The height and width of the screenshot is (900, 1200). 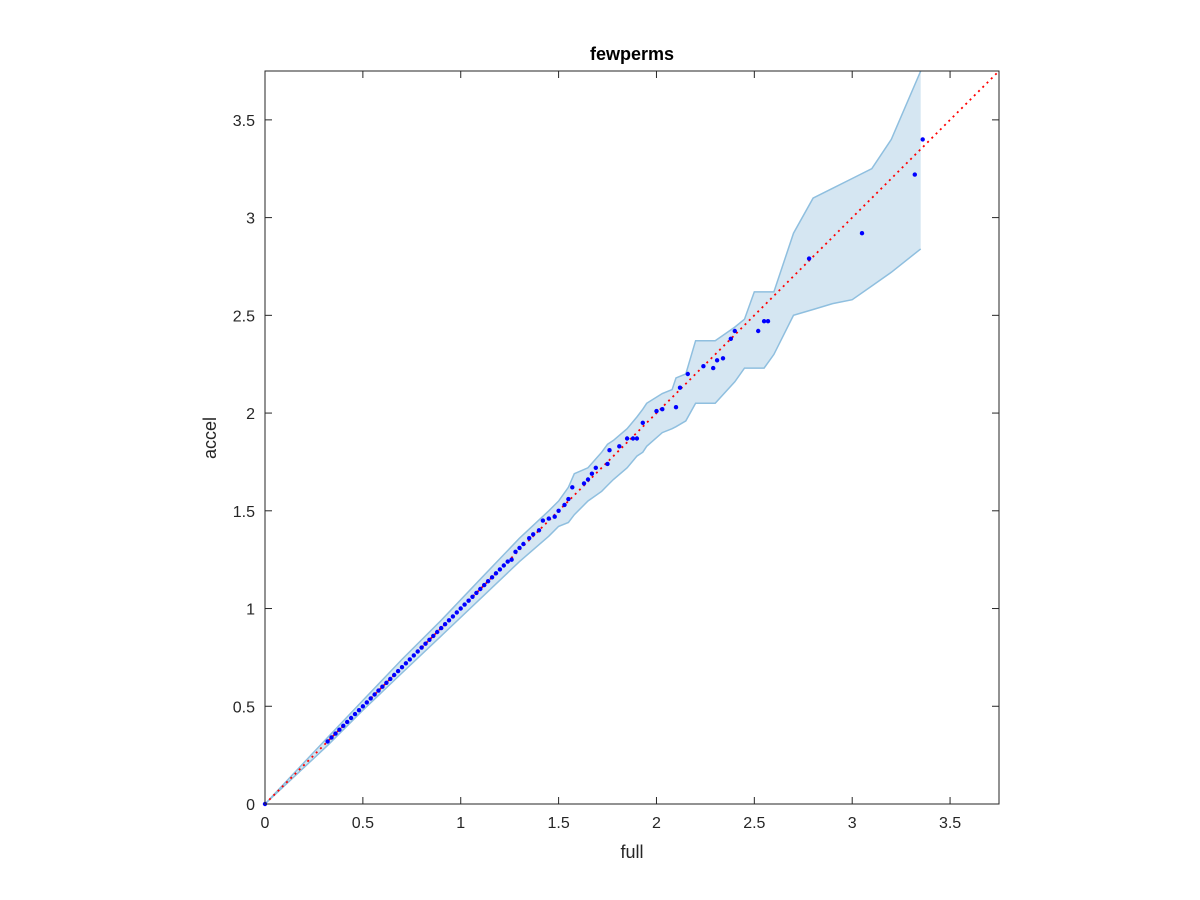 I want to click on y-tick-label: 2.5, so click(x=244, y=316).